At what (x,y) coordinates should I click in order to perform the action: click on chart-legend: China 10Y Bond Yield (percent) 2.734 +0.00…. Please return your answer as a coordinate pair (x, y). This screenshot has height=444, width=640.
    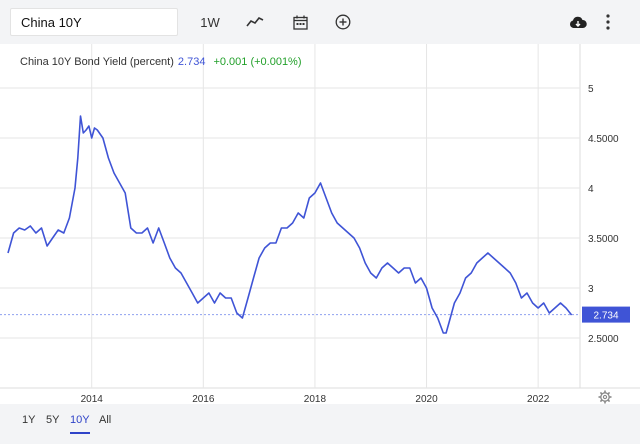
    Looking at the image, I should click on (161, 62).